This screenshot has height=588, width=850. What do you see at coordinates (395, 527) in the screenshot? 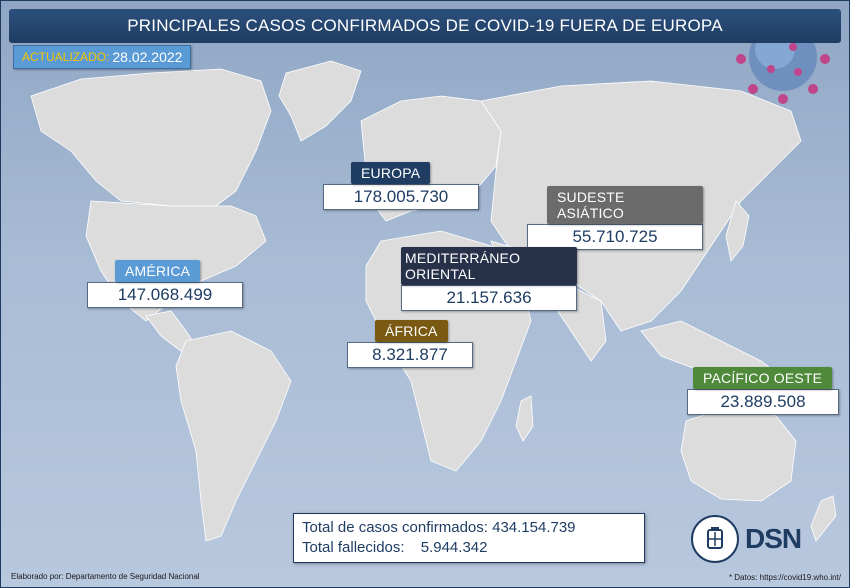
I see `totals-confirmed-label: Total de casos confirmados:` at bounding box center [395, 527].